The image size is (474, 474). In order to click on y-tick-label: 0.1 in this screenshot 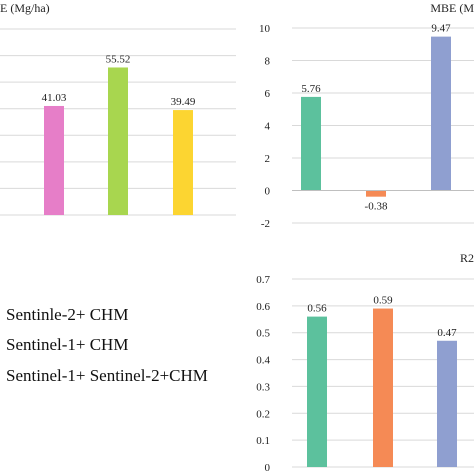, I will do `click(263, 441)`.